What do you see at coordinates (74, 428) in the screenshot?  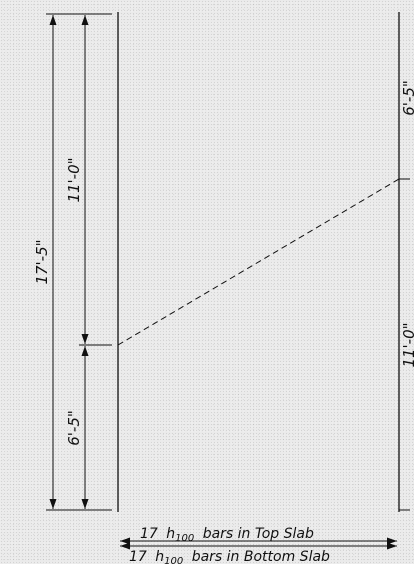 I see `lower-dimension-label: 6'-5"` at bounding box center [74, 428].